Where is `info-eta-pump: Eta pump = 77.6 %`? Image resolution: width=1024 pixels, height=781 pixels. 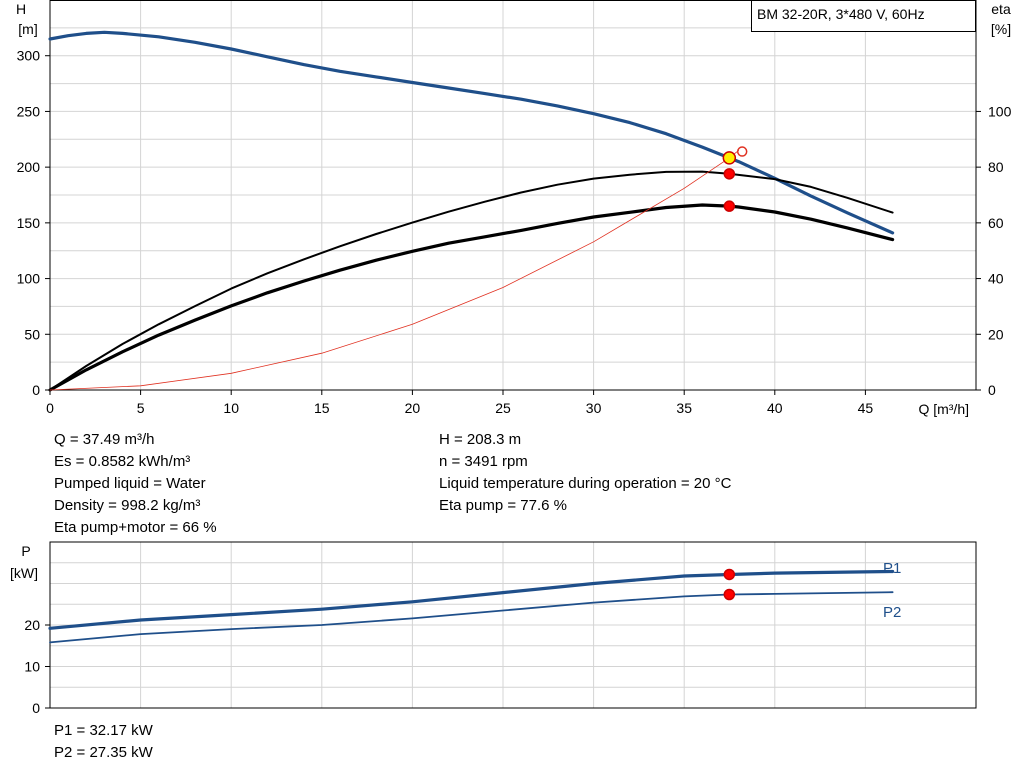
info-eta-pump: Eta pump = 77.6 % is located at coordinates (503, 505).